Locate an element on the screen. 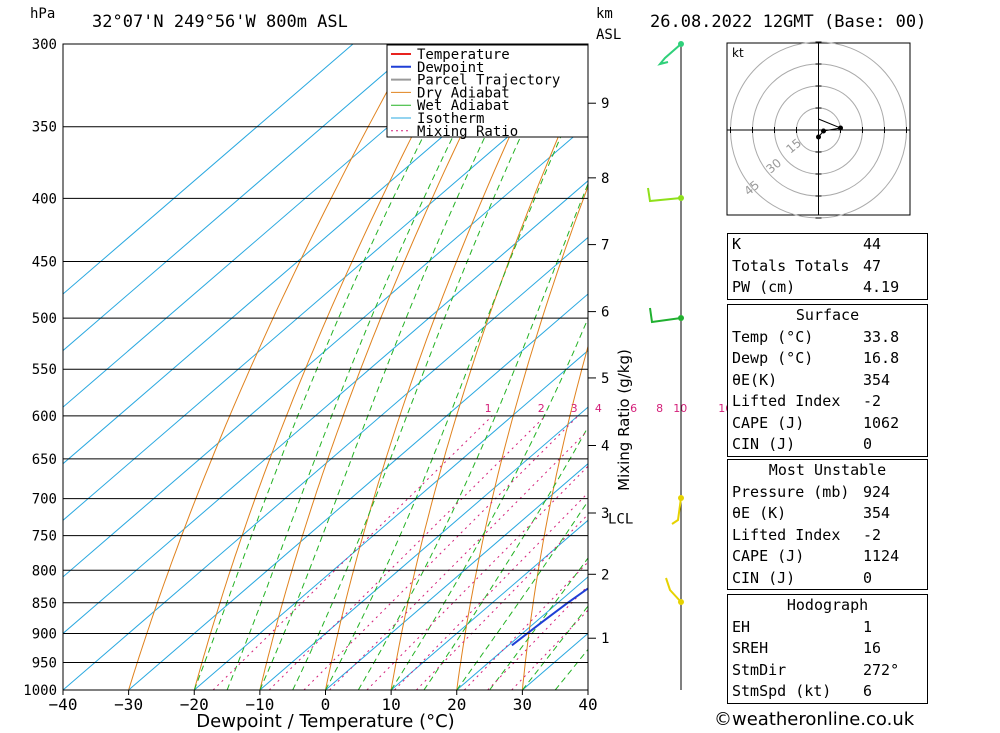 The width and height of the screenshot is (1000, 733). pressure-tick-label: 650 is located at coordinates (44, 460).